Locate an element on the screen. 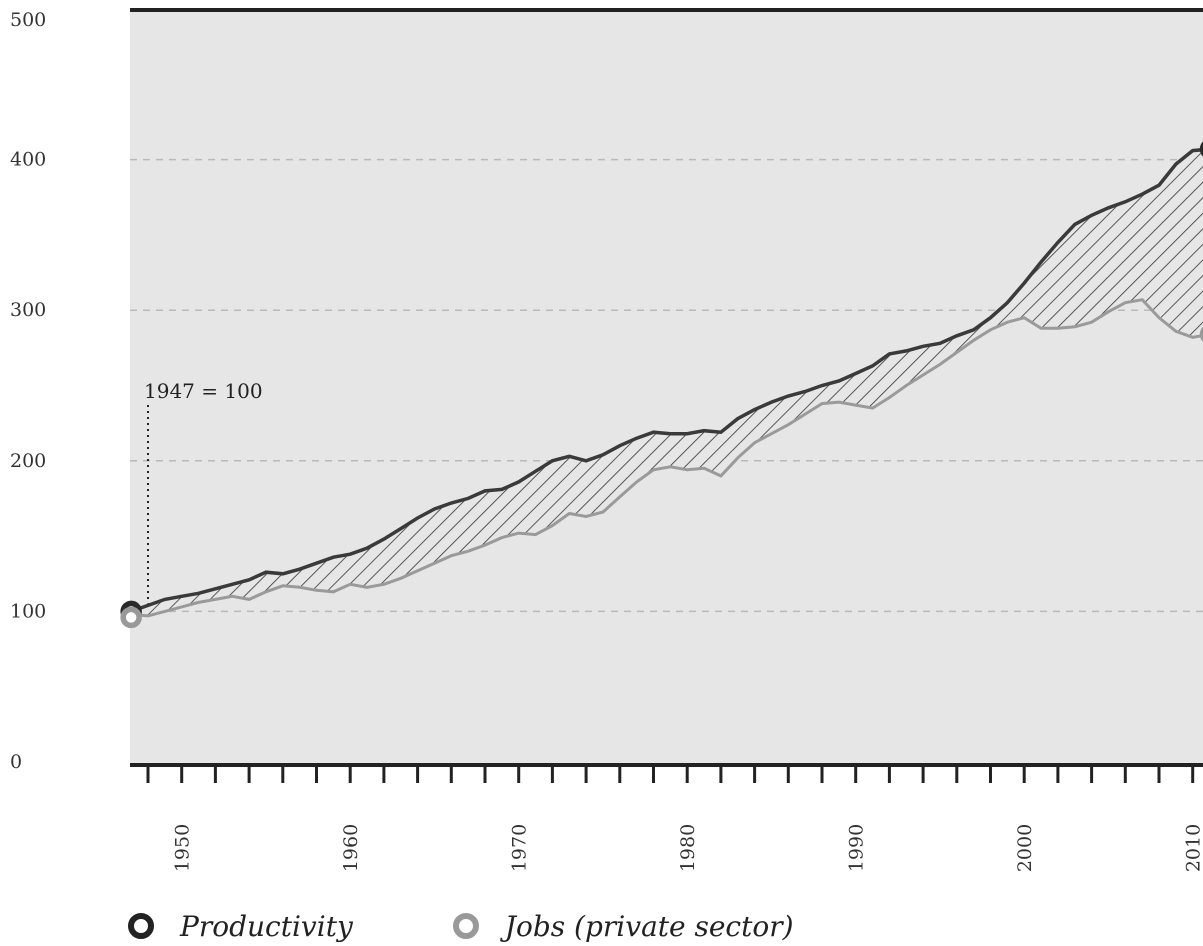  jobs-start-marker is located at coordinates (131, 617).